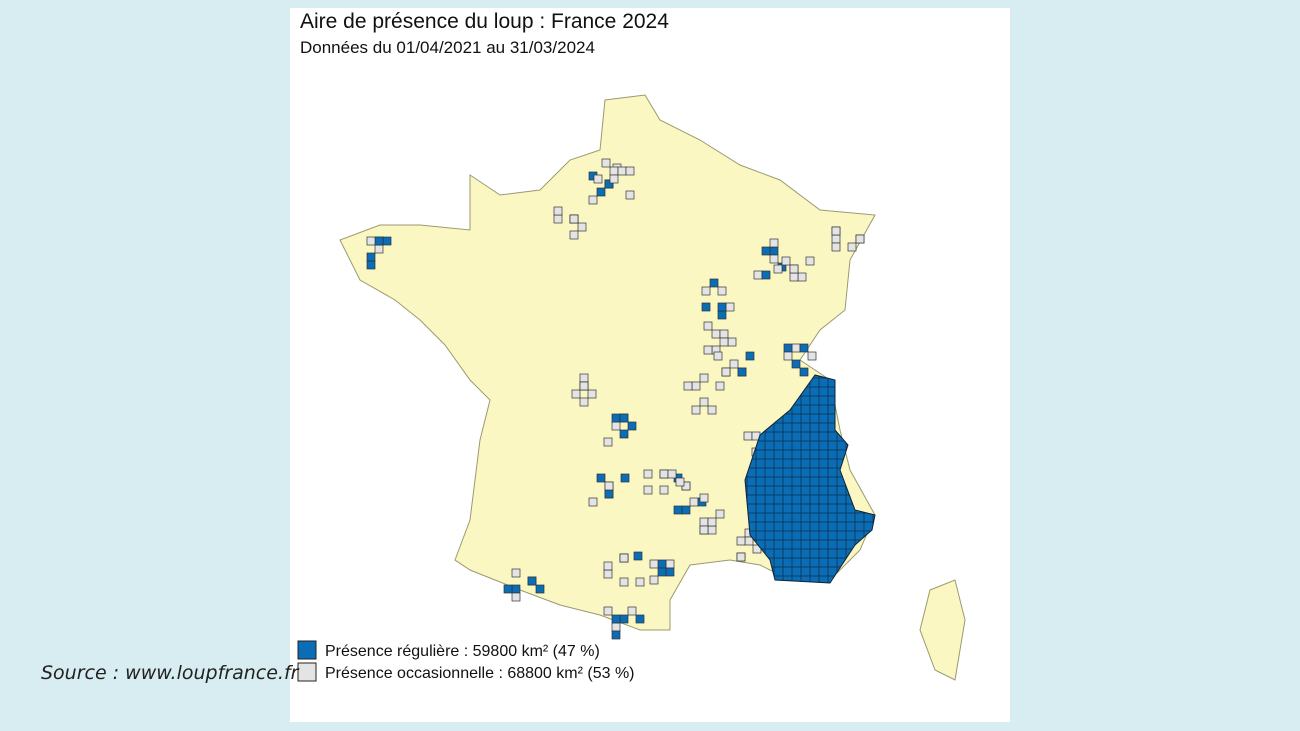 The image size is (1300, 731). Describe the element at coordinates (810, 479) in the screenshot. I see `regular-presence-zone` at that location.